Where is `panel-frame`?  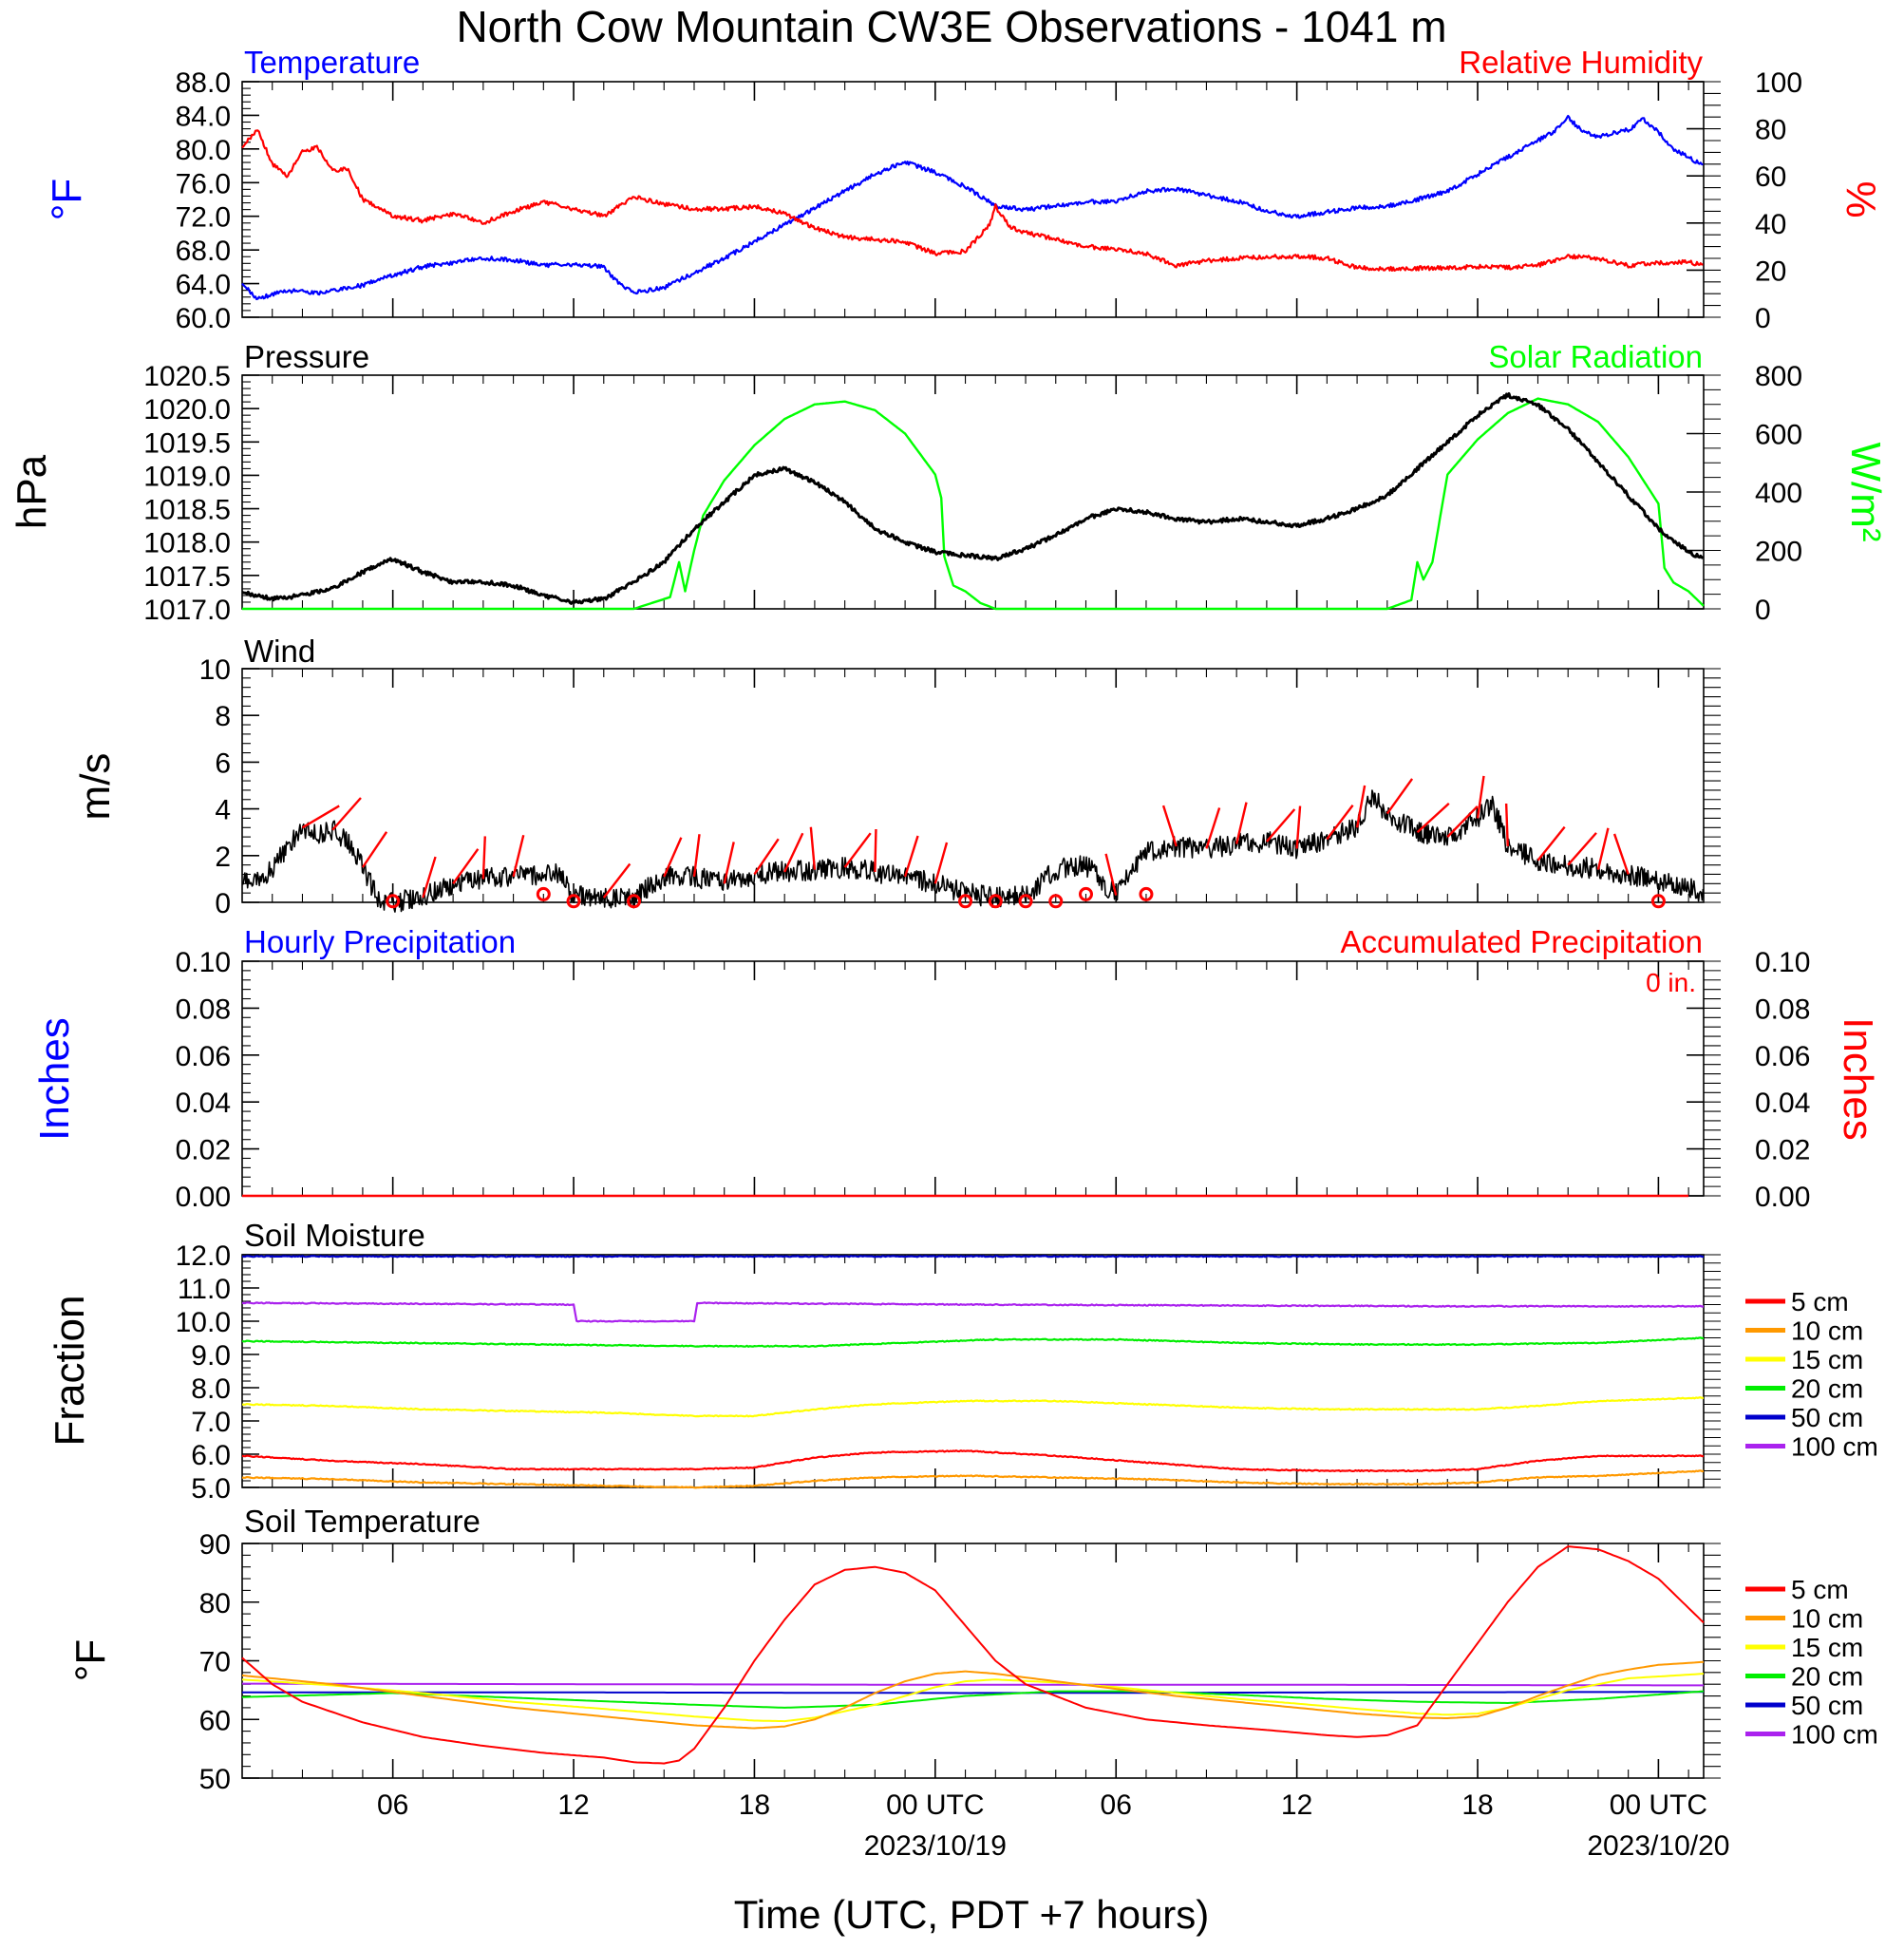
panel-frame is located at coordinates (973, 199).